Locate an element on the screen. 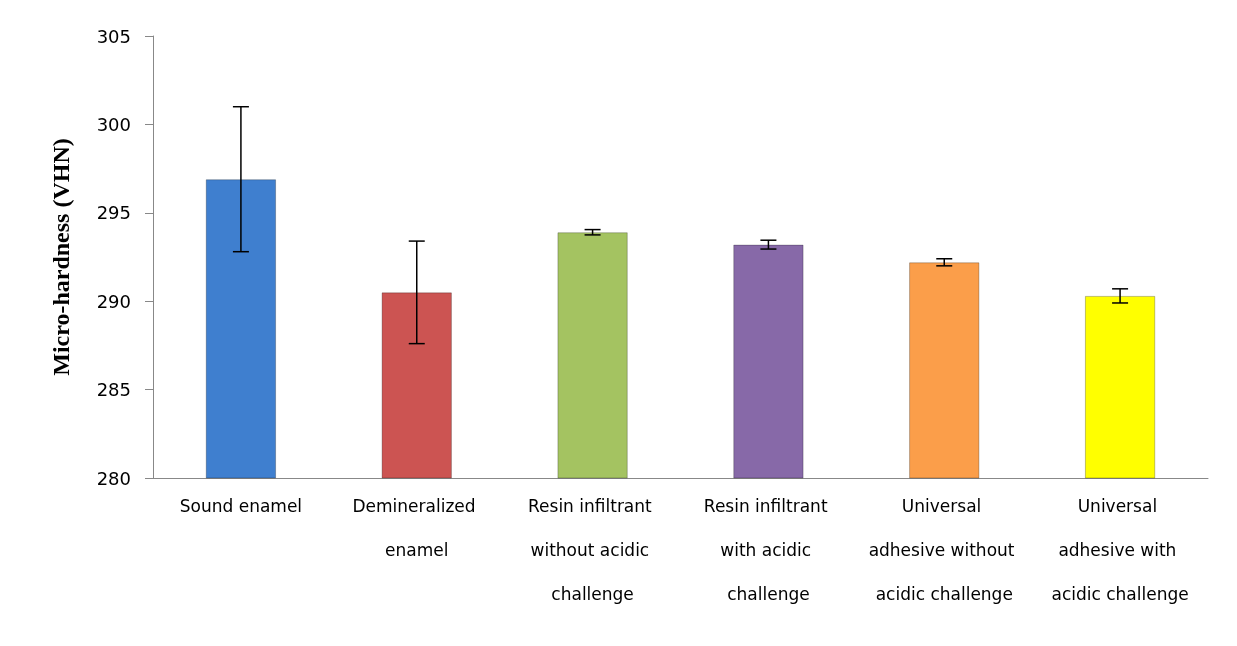  category-label: Universal adhesive without acidic challenge is located at coordinates (941, 550).